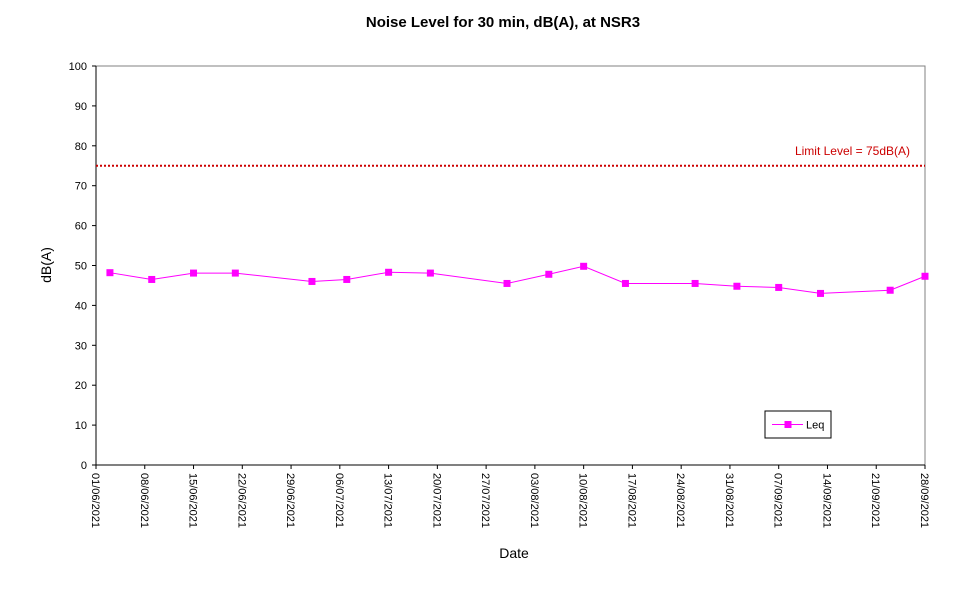 This screenshot has height=590, width=967. Describe the element at coordinates (81, 306) in the screenshot. I see `y-tick-label: 40` at that location.